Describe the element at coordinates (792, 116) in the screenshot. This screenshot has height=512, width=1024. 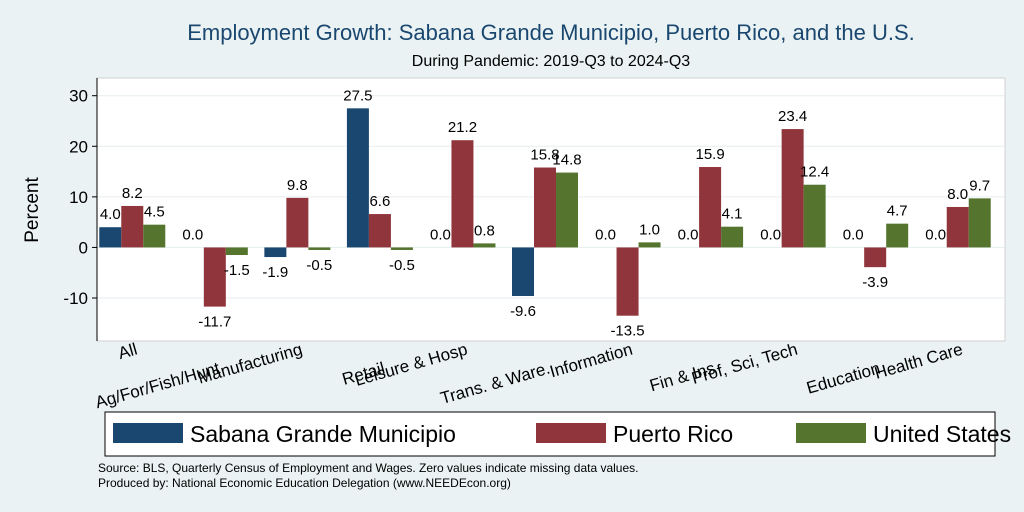
I see `data-label: 23.4` at that location.